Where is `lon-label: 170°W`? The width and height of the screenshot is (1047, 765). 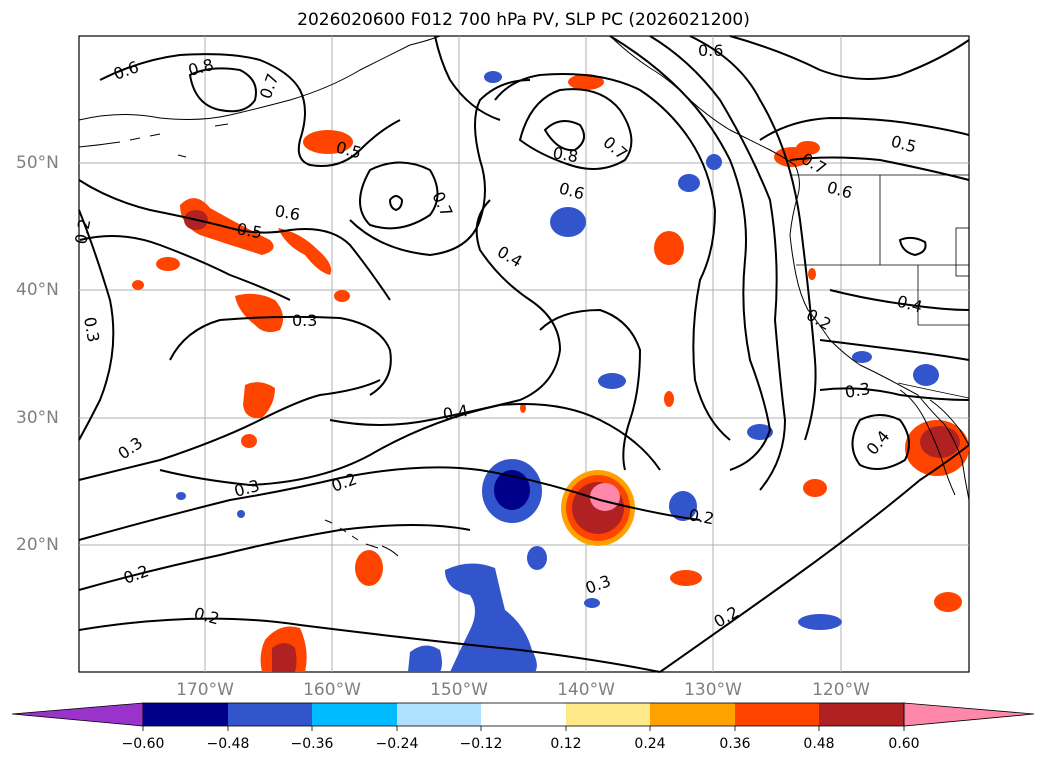 lon-label: 170°W is located at coordinates (205, 690).